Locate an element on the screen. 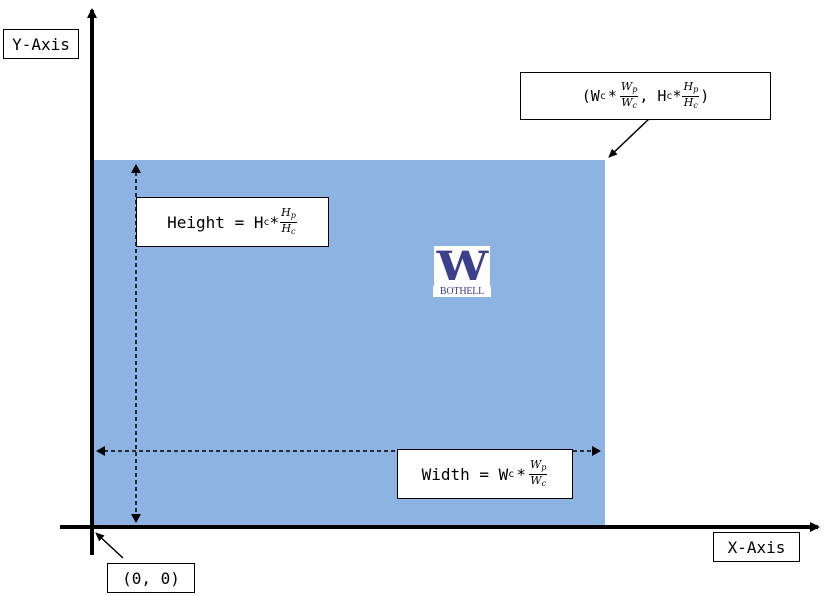  height-fraction: Hp Hc is located at coordinates (288, 221).